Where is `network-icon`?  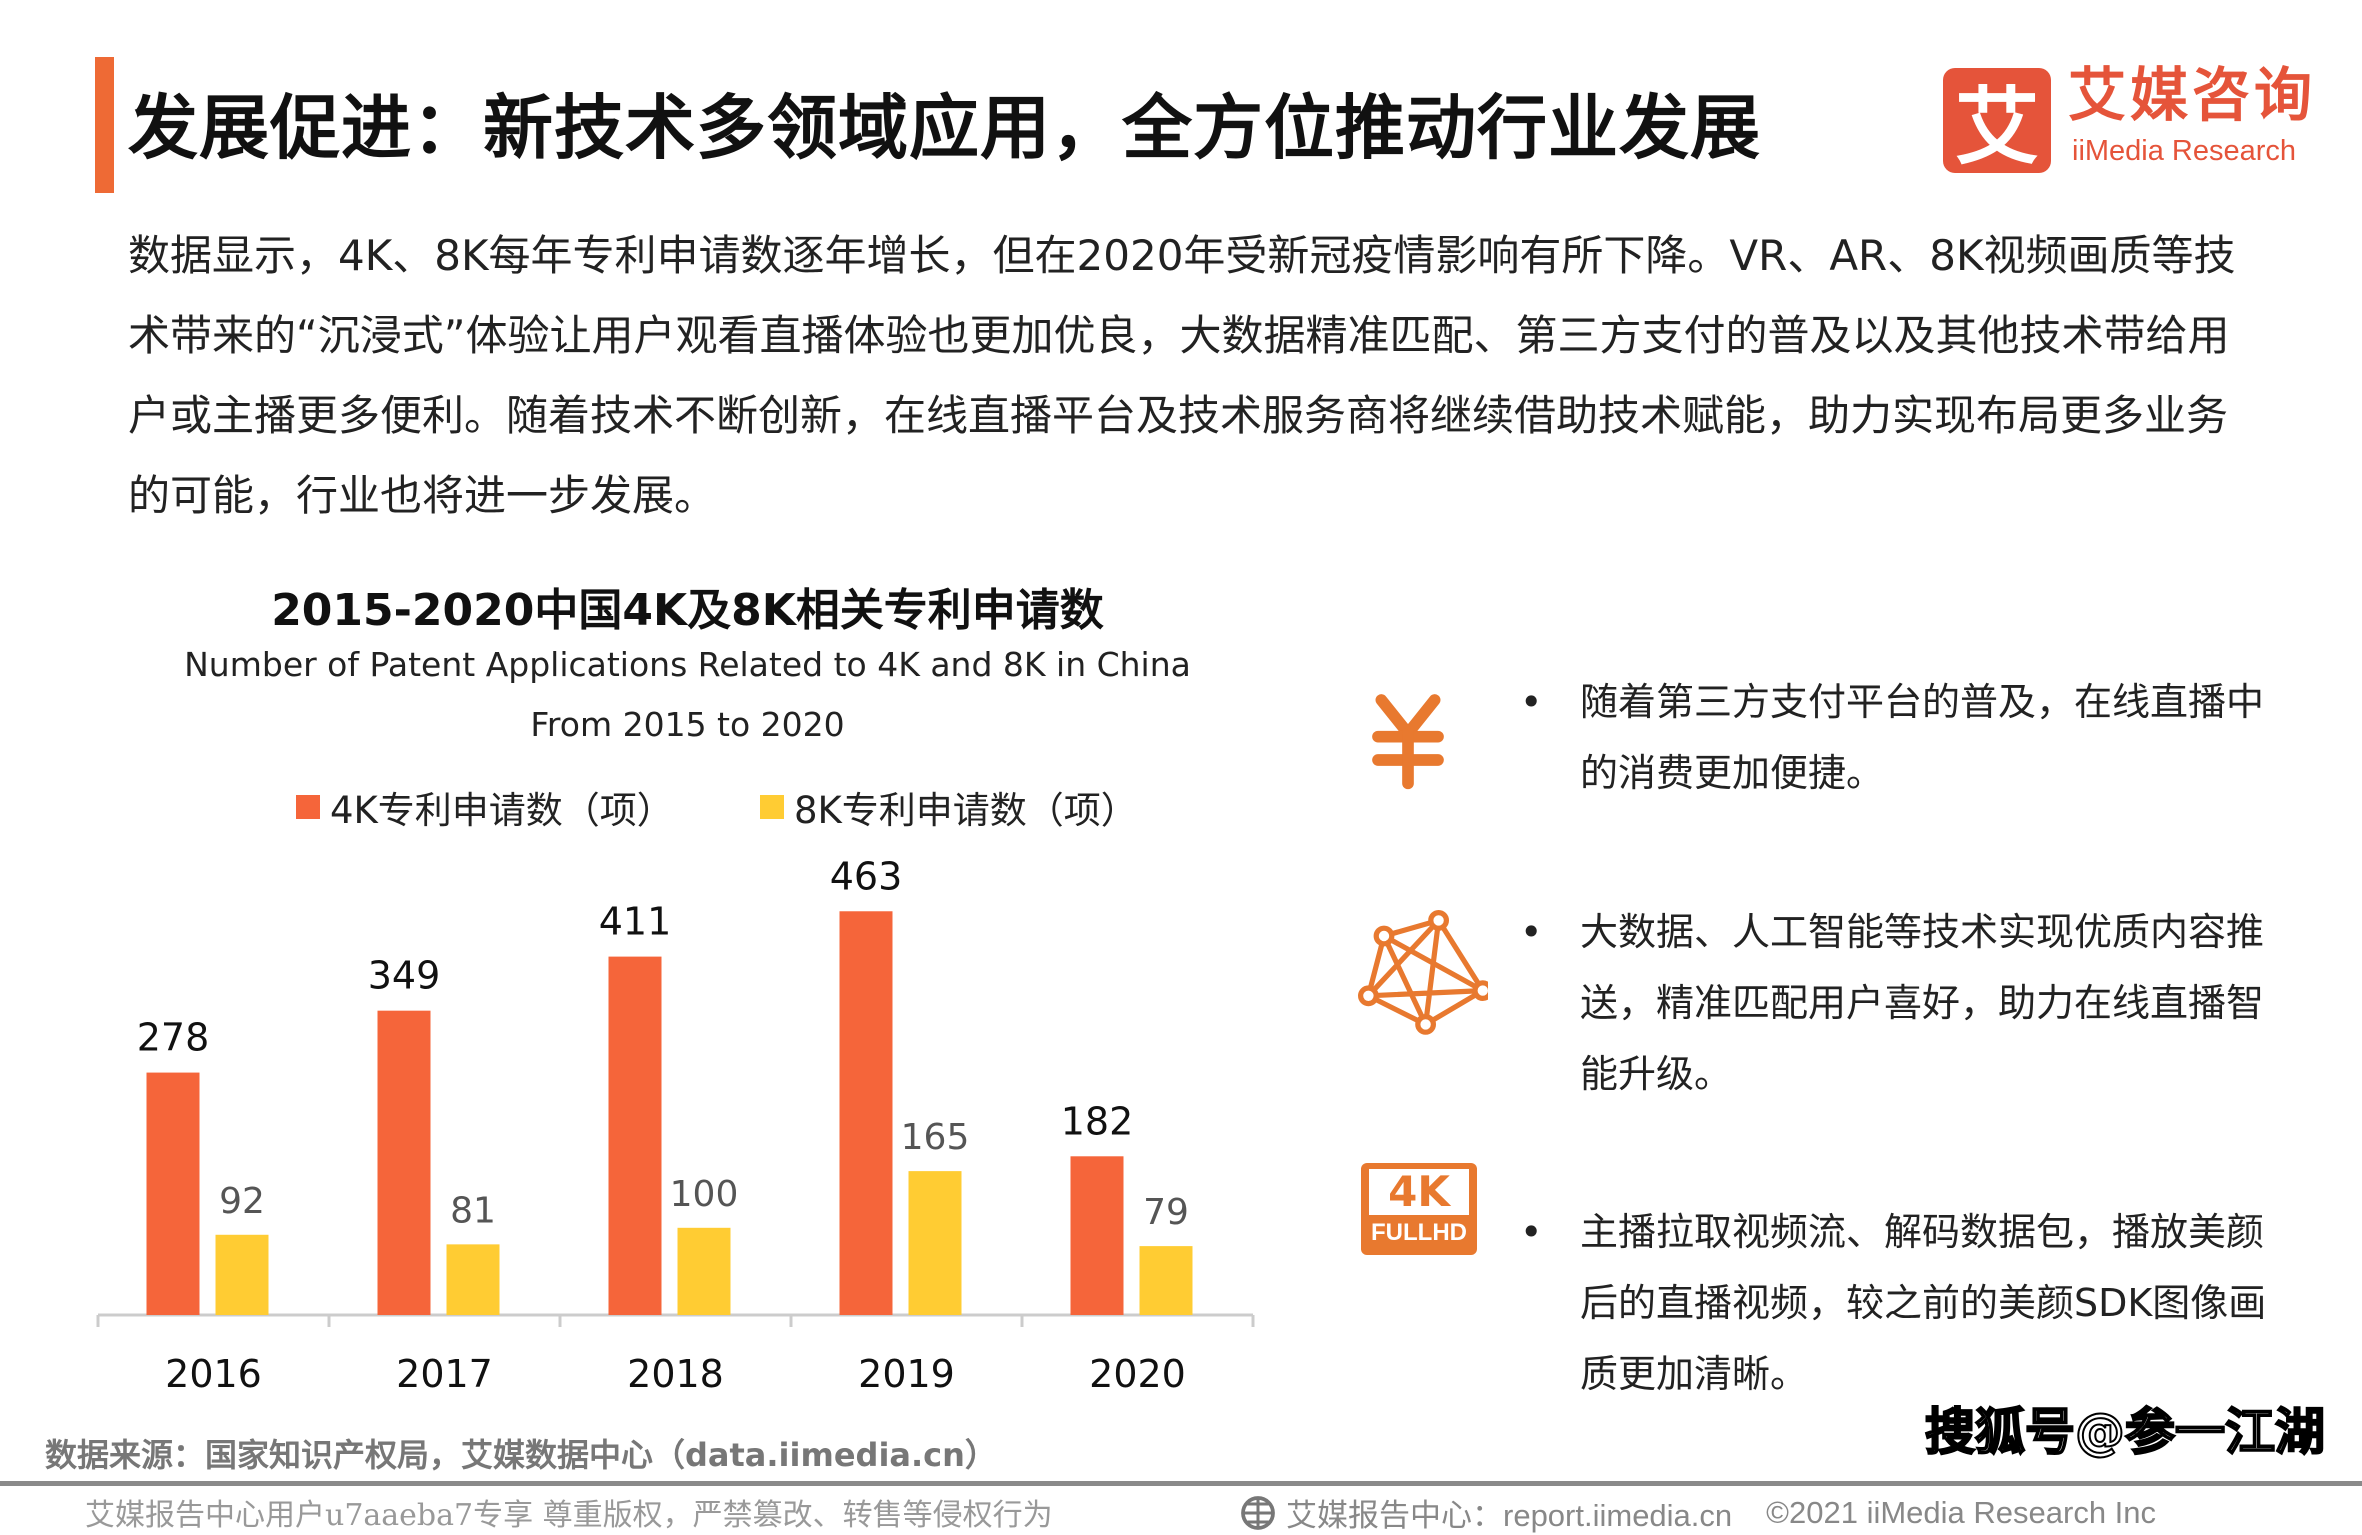 network-icon is located at coordinates (1426, 977).